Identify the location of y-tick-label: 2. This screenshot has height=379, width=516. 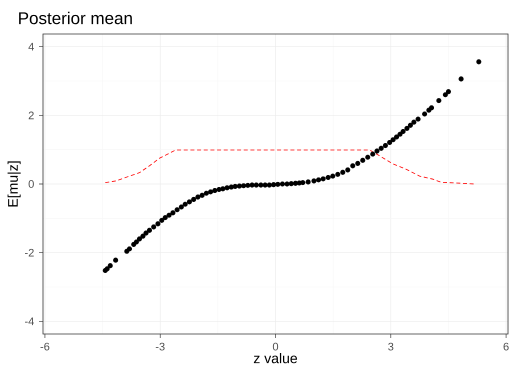
(31, 116).